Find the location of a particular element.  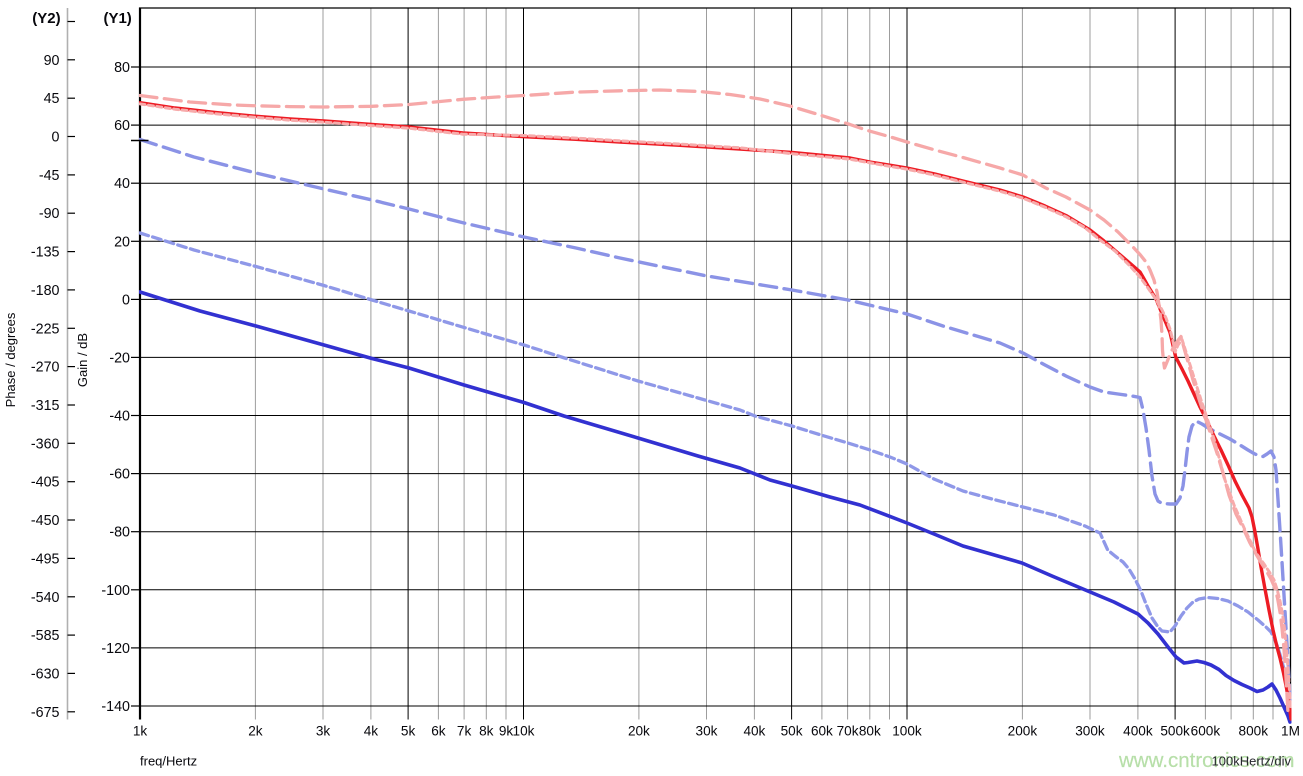

svg-text: 400k is located at coordinates (1138, 731).